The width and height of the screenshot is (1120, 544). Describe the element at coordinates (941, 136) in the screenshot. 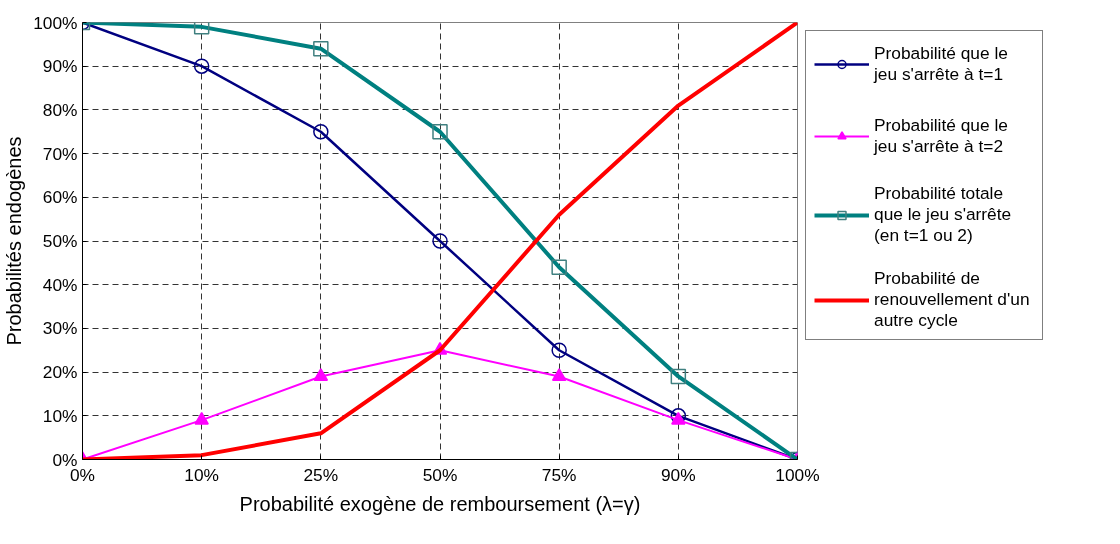

I see `legend-label: Probabilité que le jeu s'arrête à t=2` at that location.